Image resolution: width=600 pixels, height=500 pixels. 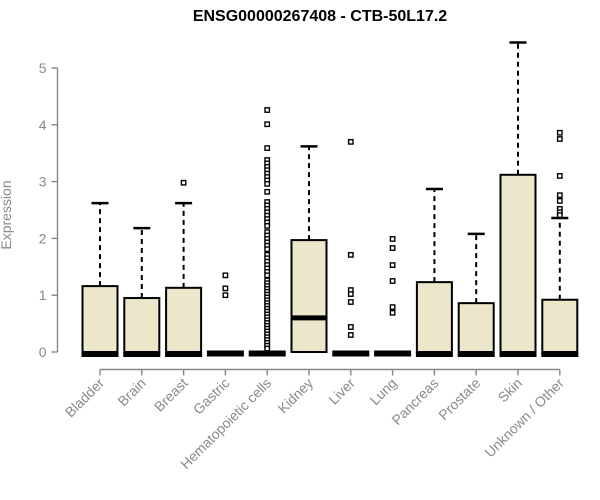 I want to click on x-tick-label-unknown-other: Unknown / Other, so click(x=524, y=418).